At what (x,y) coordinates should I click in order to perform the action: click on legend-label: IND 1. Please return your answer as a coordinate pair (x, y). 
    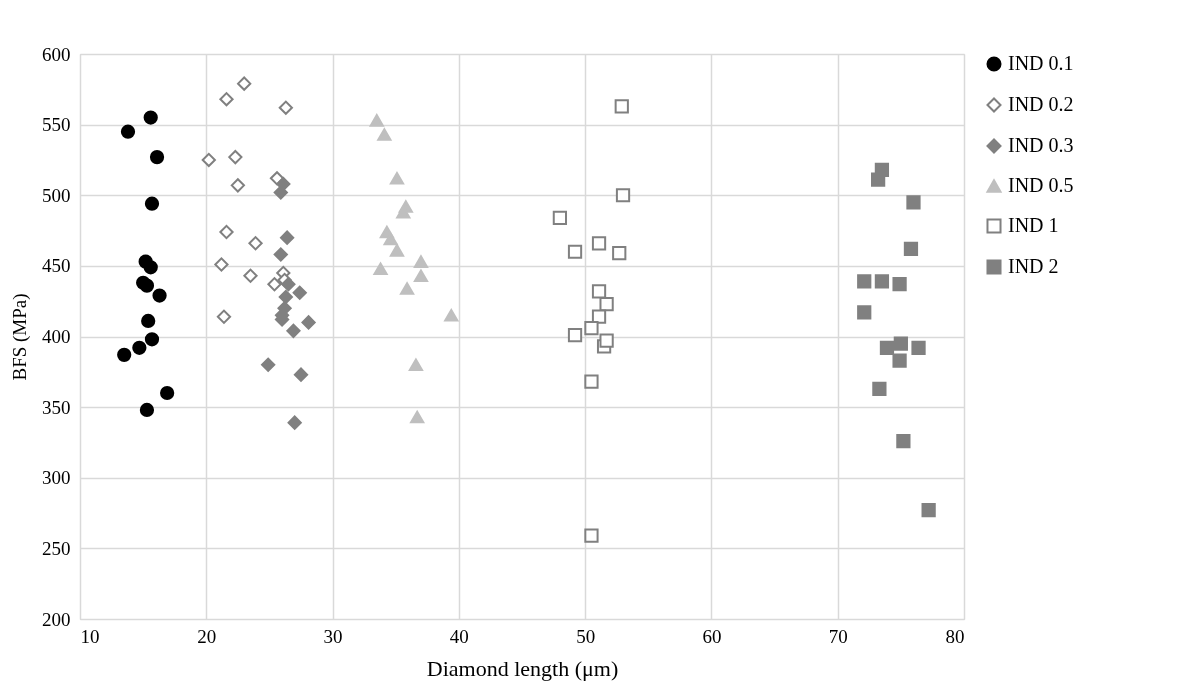
    Looking at the image, I should click on (1033, 225).